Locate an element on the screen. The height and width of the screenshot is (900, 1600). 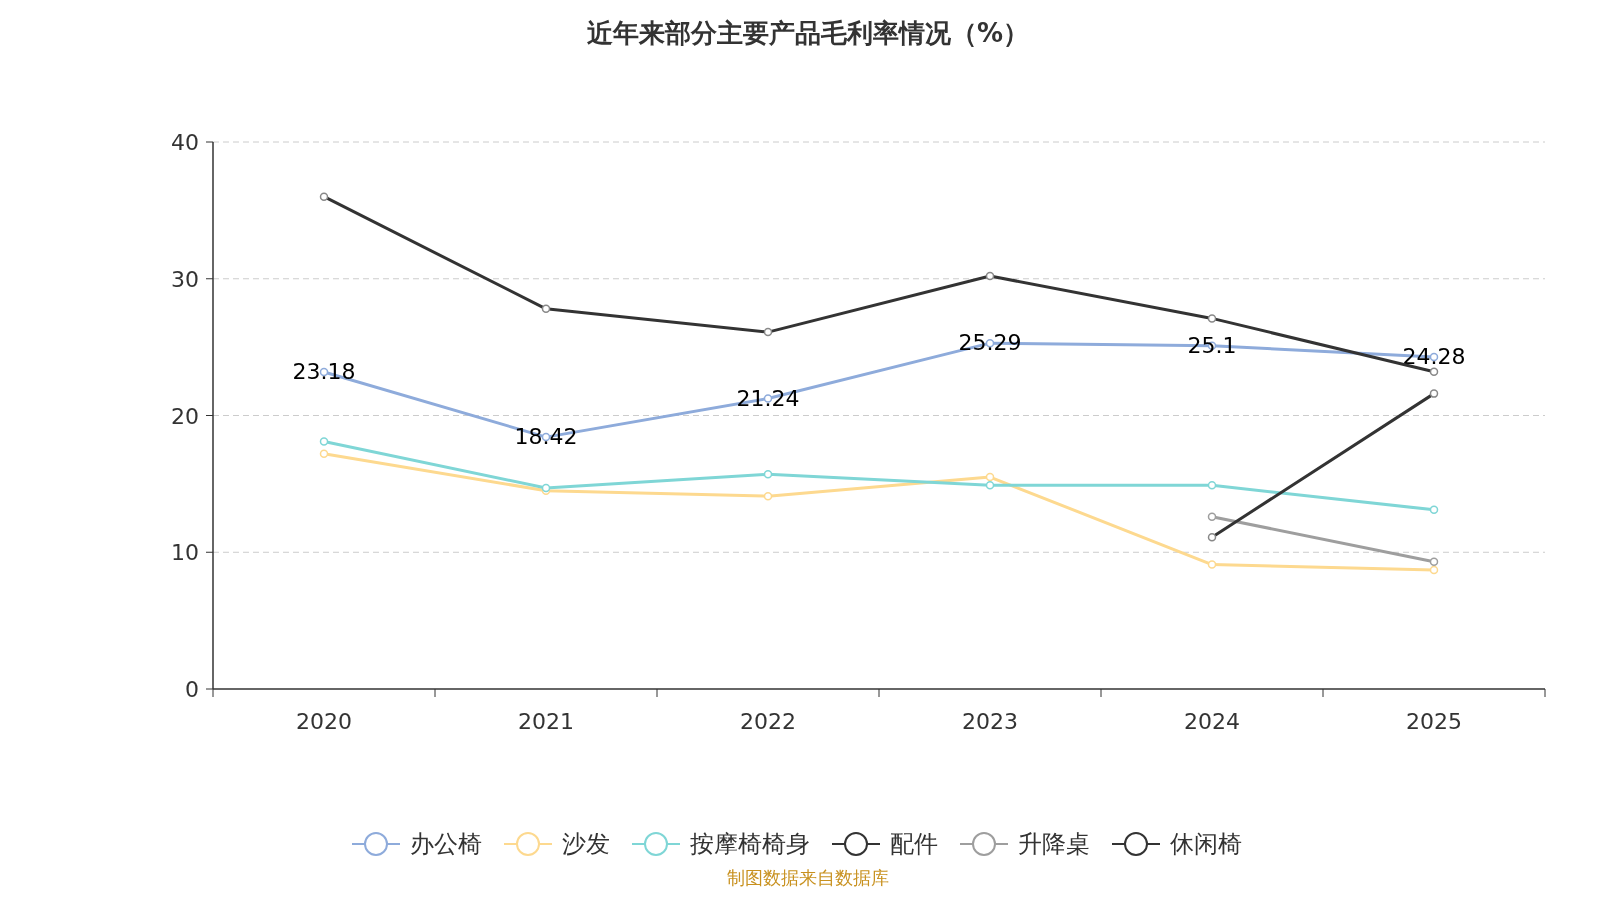
data-label: 23.18 is located at coordinates (324, 372).